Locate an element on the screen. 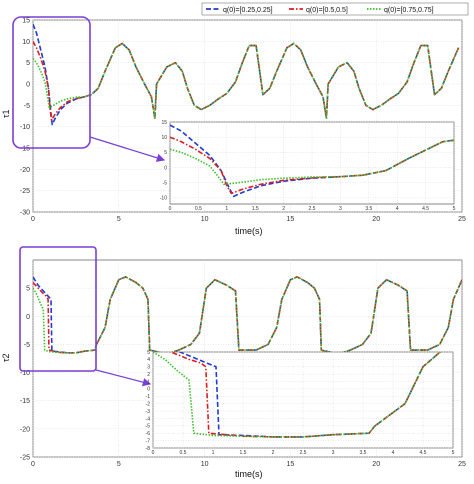  inset-grid-tau2 is located at coordinates (303, 400).